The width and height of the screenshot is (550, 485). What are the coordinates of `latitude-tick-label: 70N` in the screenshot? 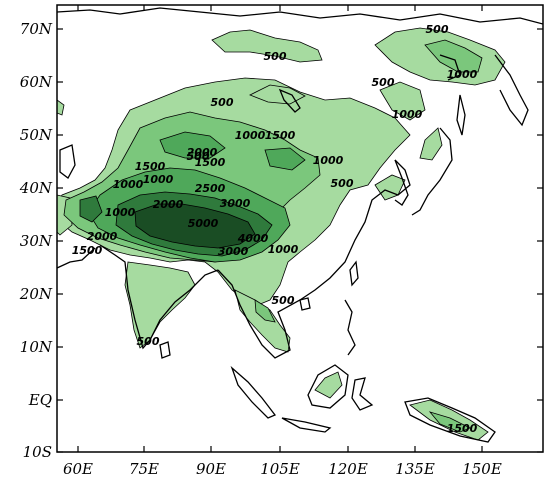 It's located at (36, 29).